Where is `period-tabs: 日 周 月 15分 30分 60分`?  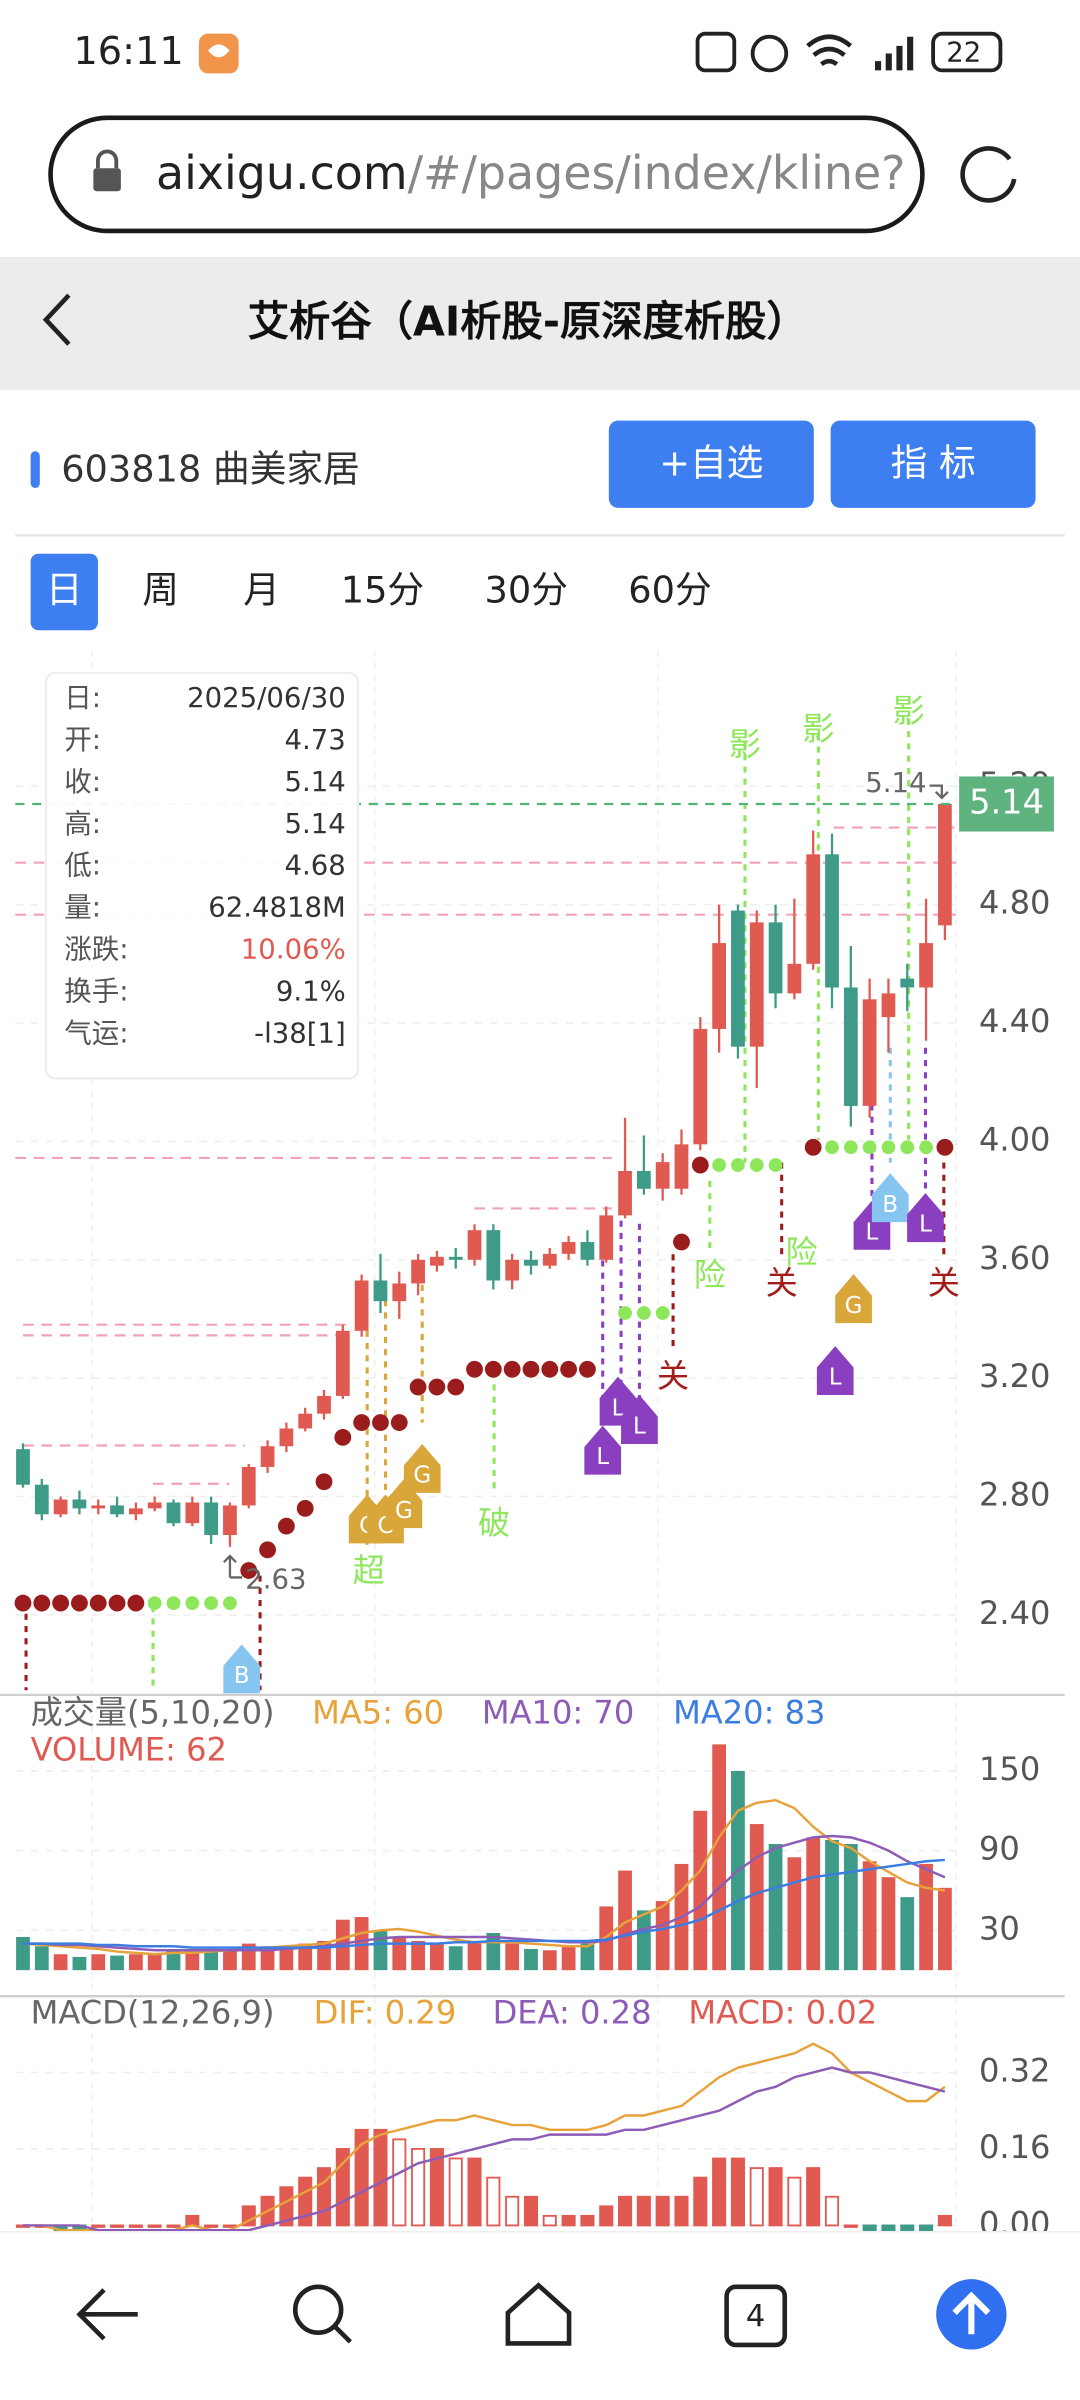 period-tabs: 日 周 月 15分 30分 60分 is located at coordinates (371, 592).